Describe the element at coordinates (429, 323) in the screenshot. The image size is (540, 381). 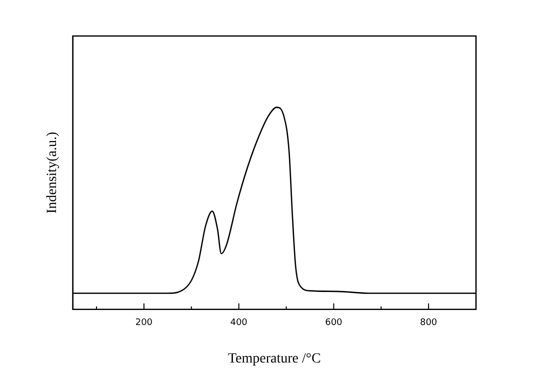
I see `x-tick-label: 800` at that location.